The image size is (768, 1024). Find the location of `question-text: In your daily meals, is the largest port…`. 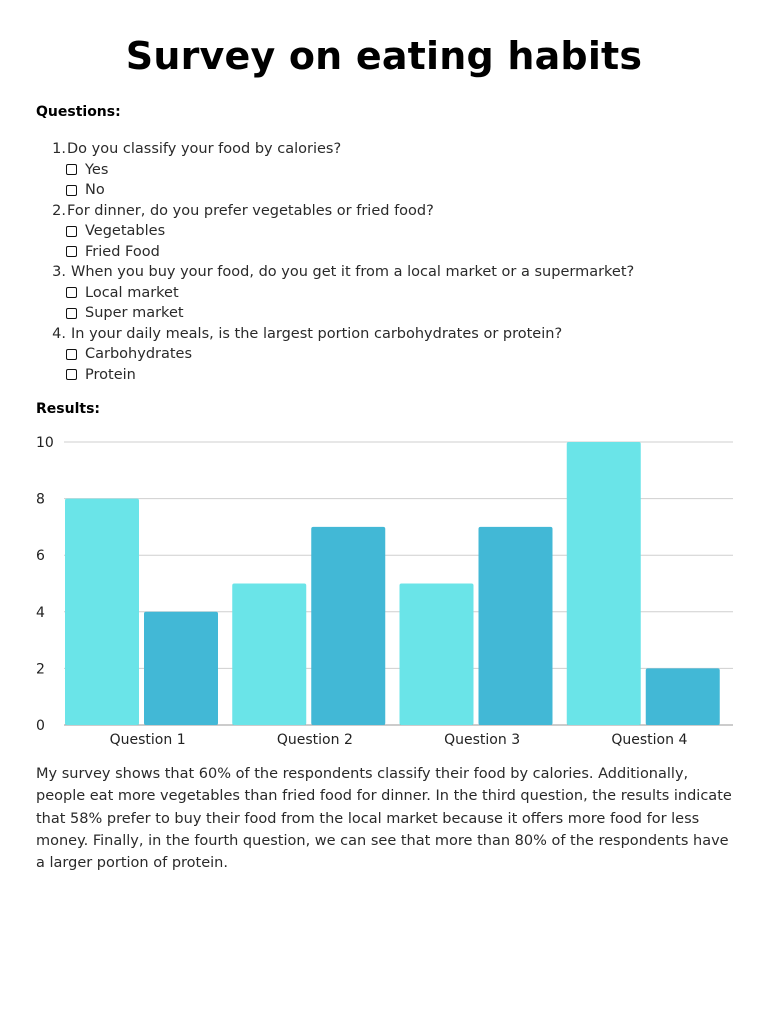

question-text: In your daily meals, is the largest port… is located at coordinates (317, 333).